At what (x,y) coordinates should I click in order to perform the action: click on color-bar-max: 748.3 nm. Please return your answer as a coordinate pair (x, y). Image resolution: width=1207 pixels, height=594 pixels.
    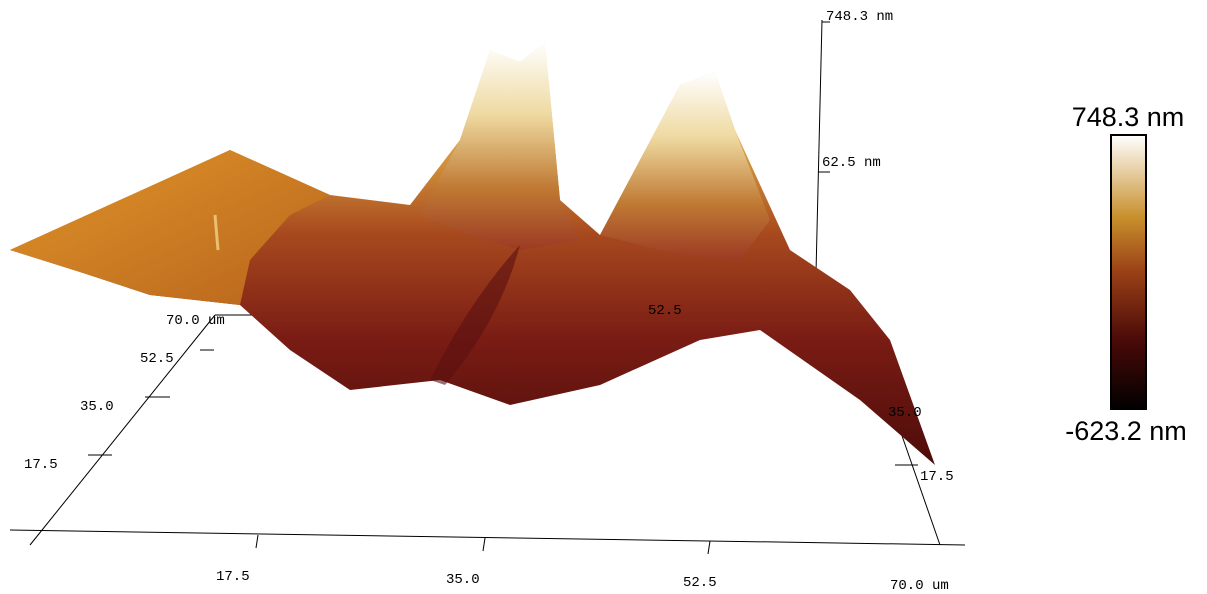
    Looking at the image, I should click on (1128, 117).